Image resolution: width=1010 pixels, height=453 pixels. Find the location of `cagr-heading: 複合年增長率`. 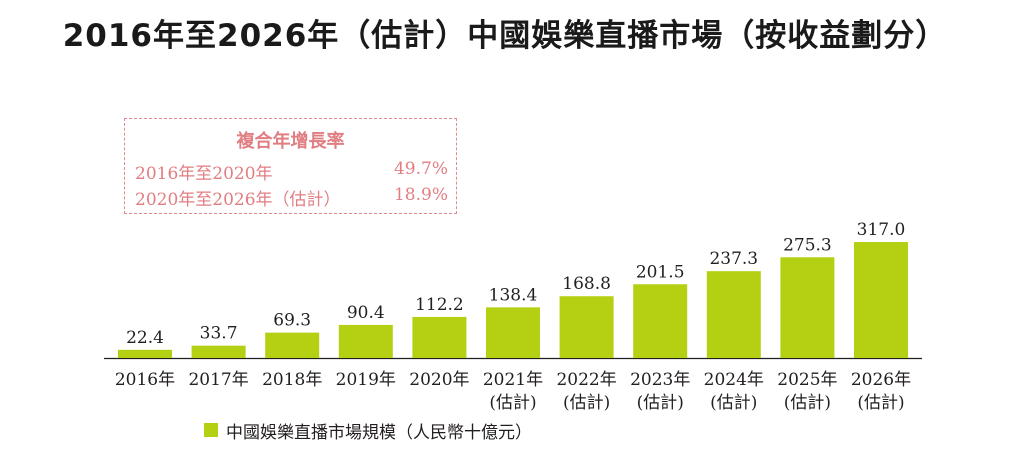

cagr-heading: 複合年增長率 is located at coordinates (290, 141).